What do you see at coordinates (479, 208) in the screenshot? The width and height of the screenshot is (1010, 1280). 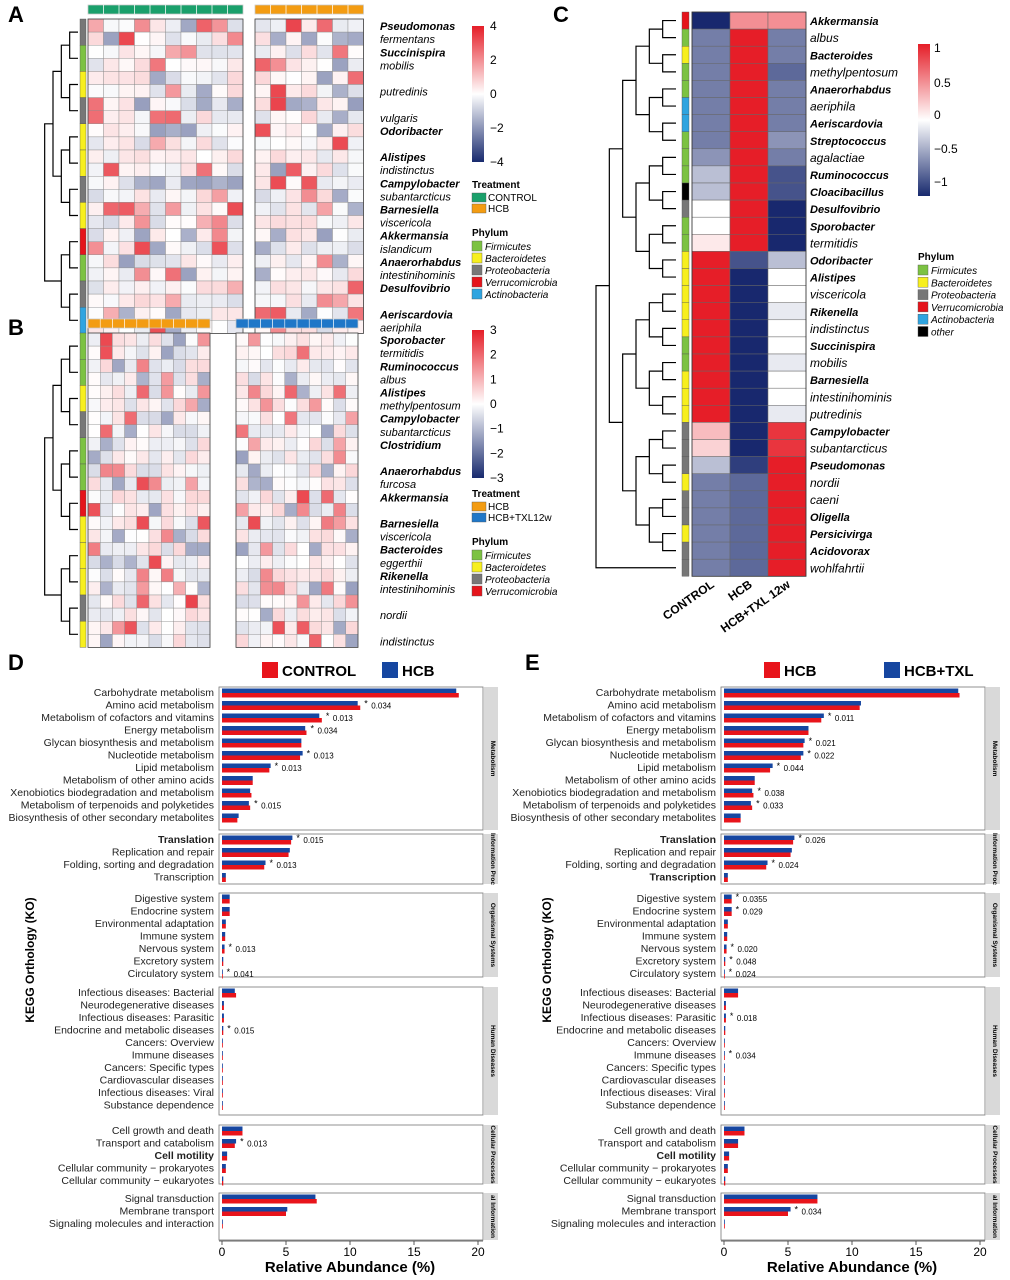 I see `treatment-legend-swatch` at bounding box center [479, 208].